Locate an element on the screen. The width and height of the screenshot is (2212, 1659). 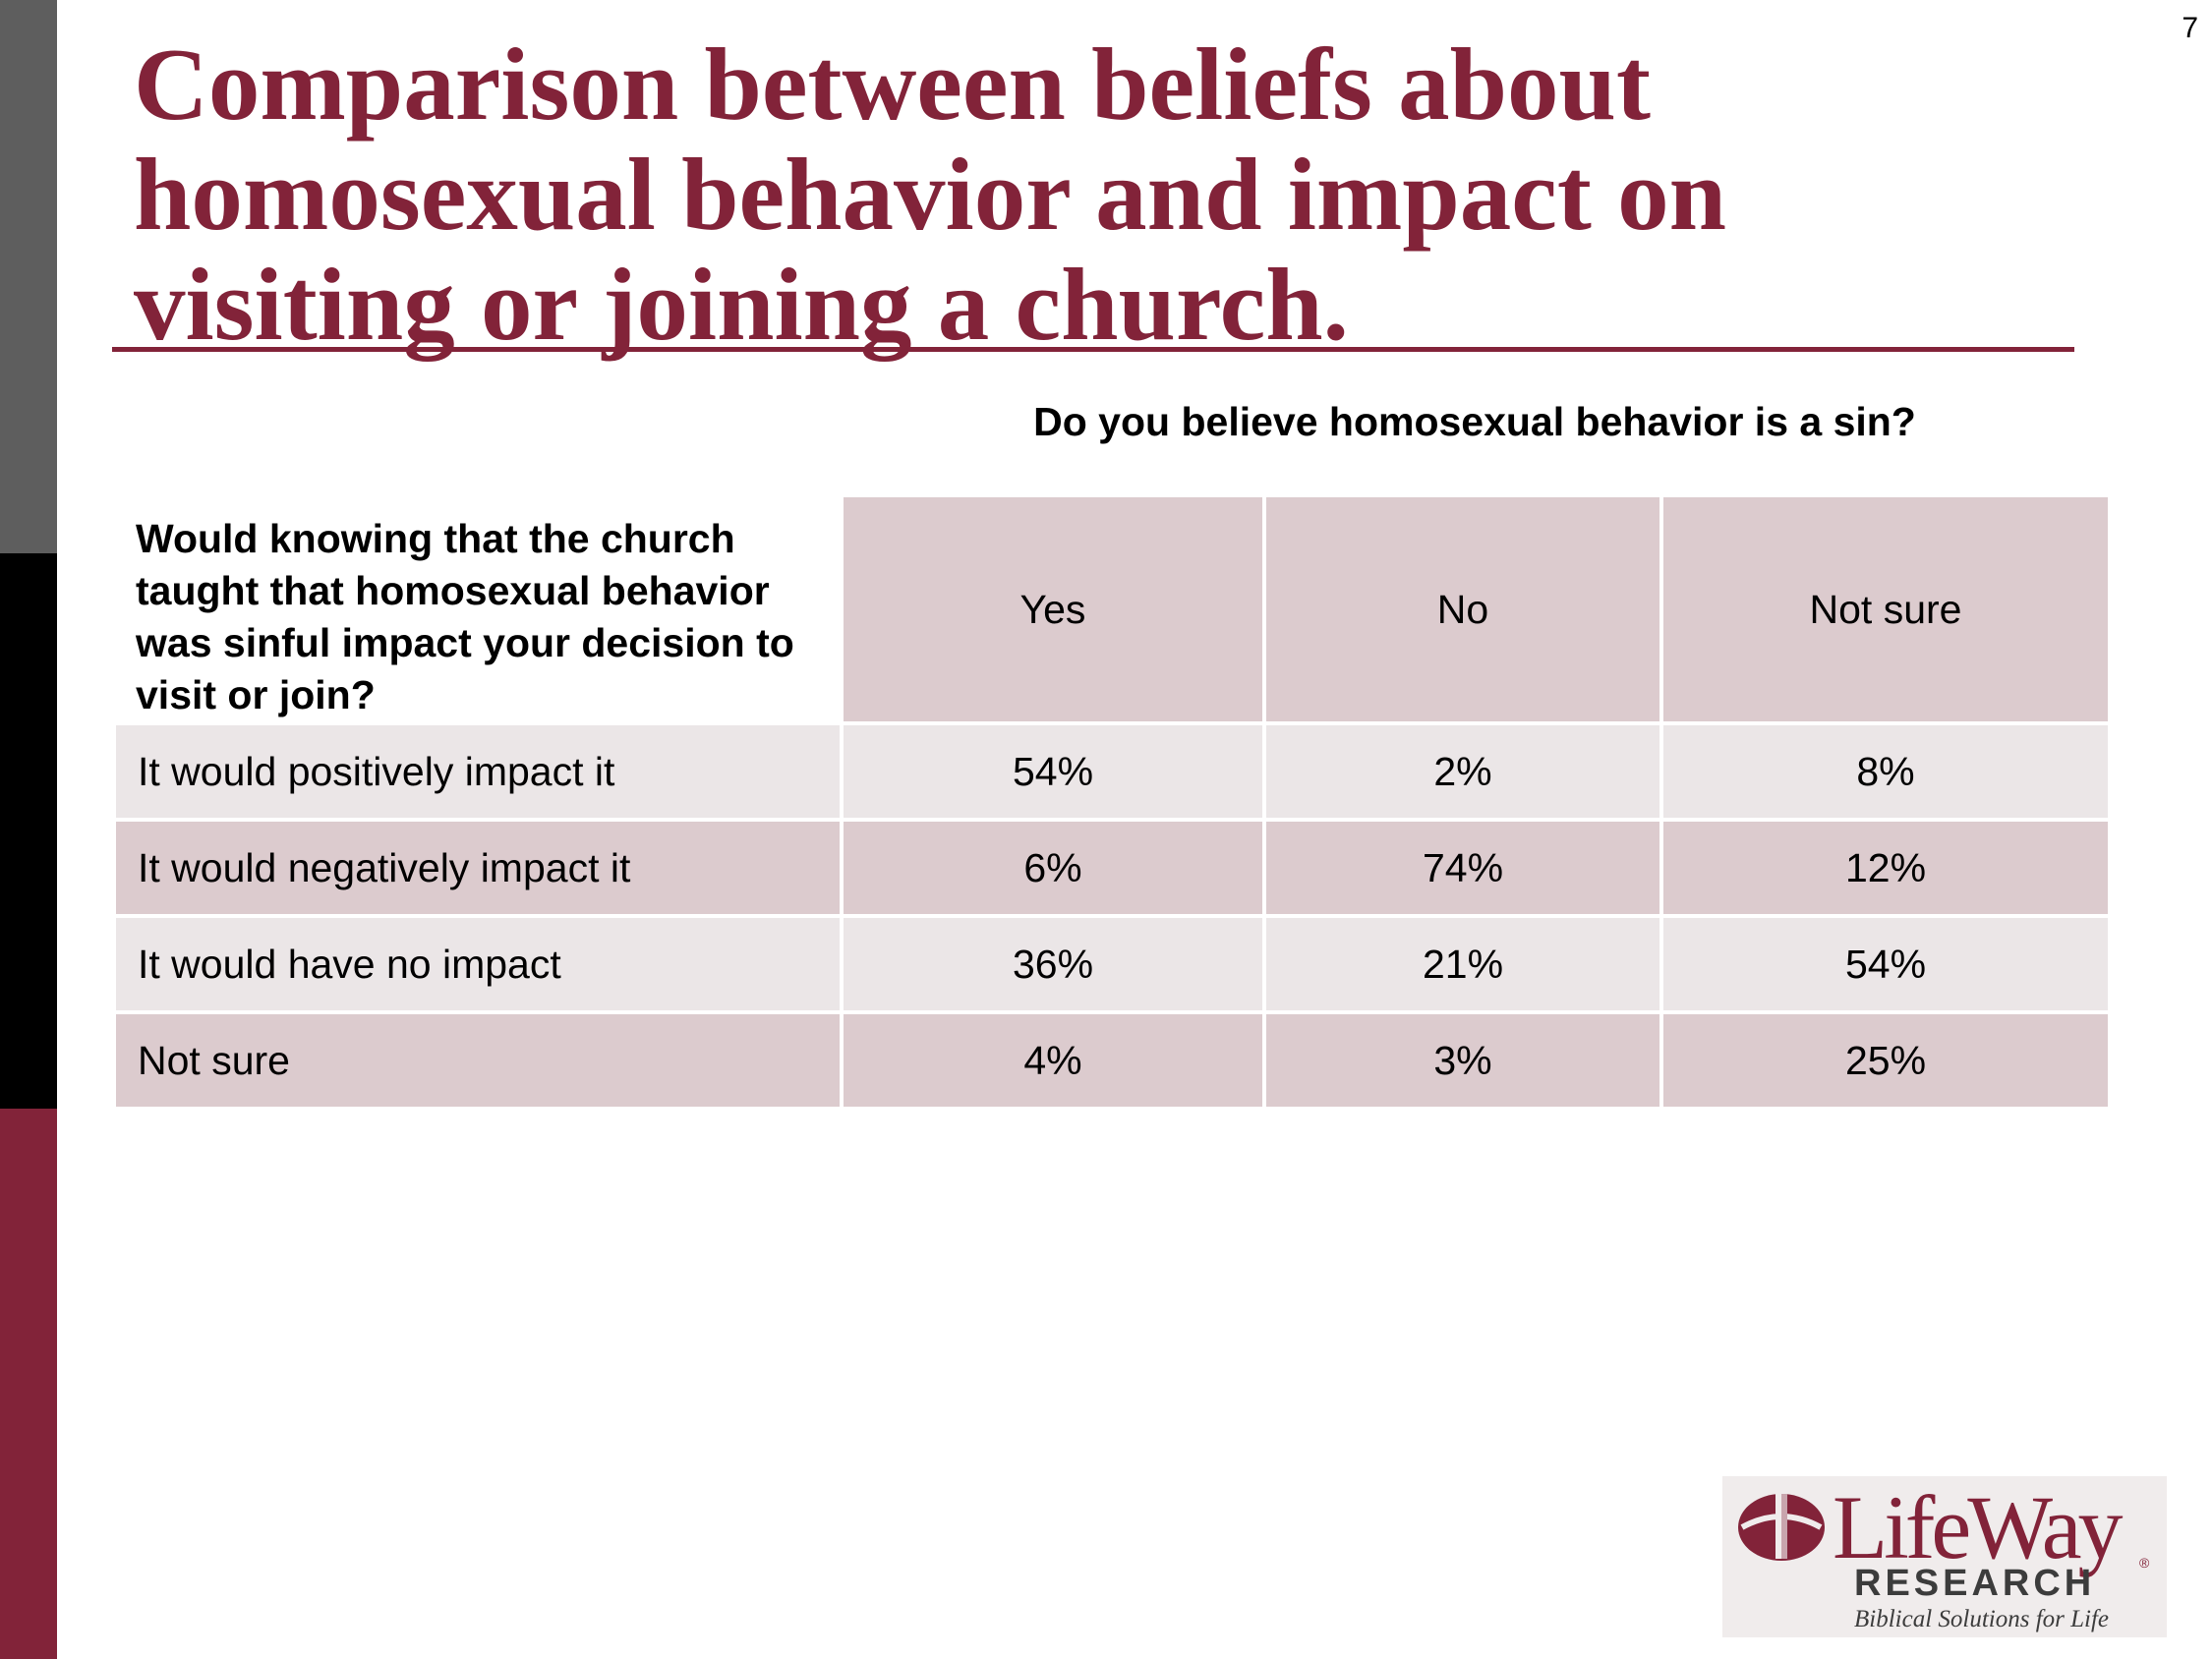
column-header-yes: Yes is located at coordinates (1053, 609).